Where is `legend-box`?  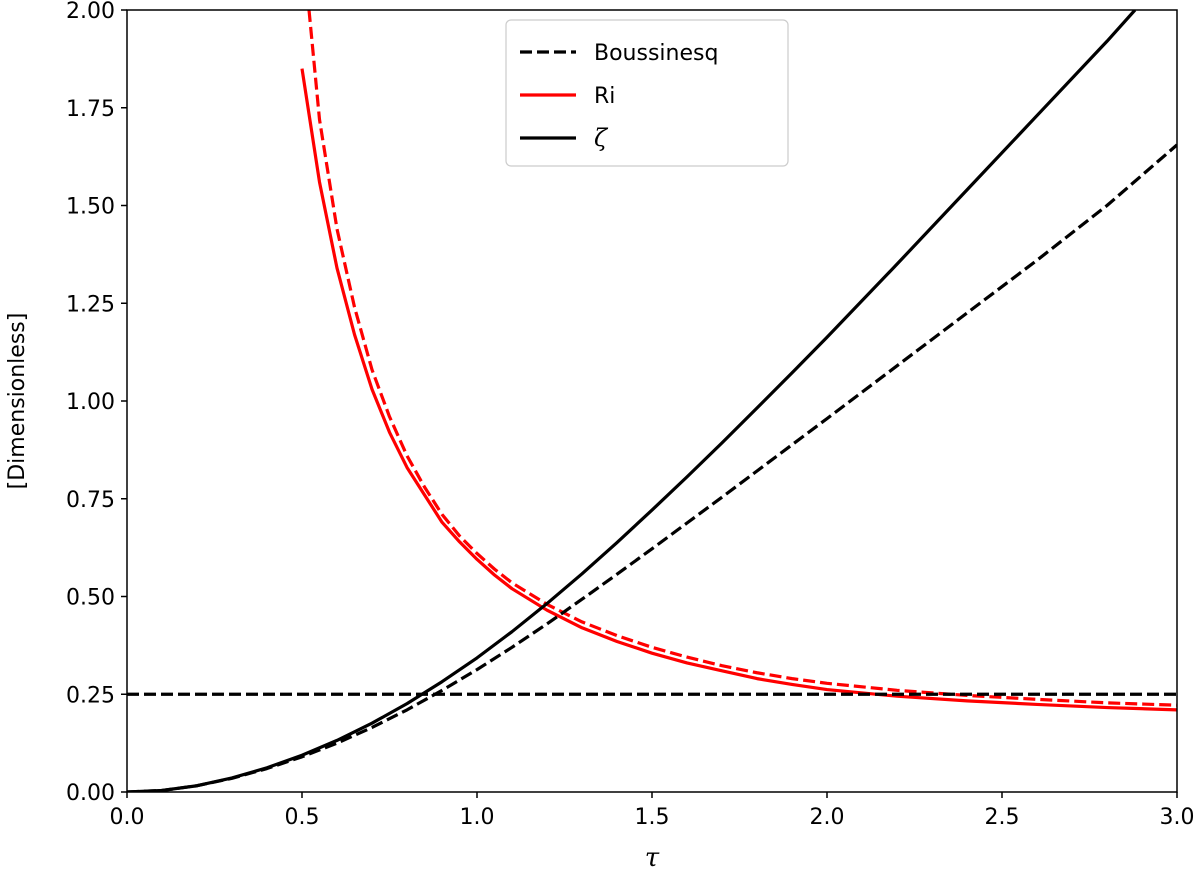 legend-box is located at coordinates (647, 93).